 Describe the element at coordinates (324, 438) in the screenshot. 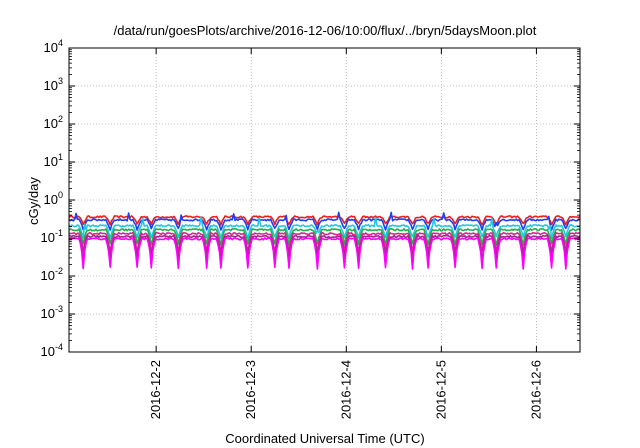

I see `x-axis-title: Coordinated Universal Time (UTC)` at that location.